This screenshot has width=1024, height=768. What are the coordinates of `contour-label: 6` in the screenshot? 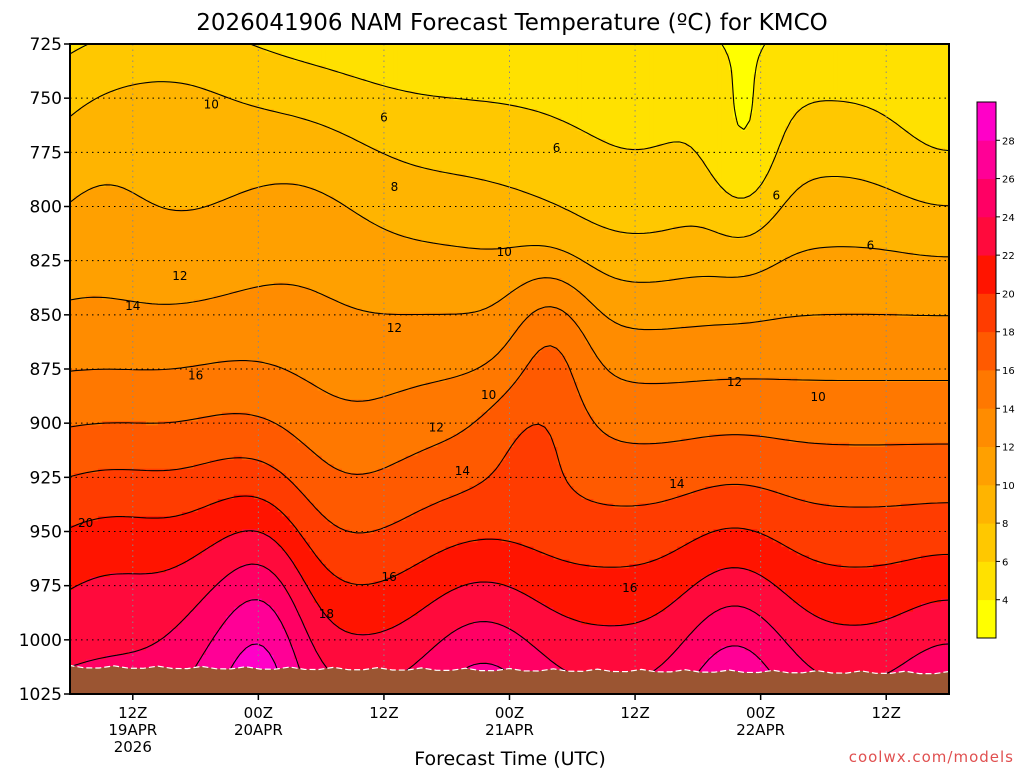 It's located at (557, 148).